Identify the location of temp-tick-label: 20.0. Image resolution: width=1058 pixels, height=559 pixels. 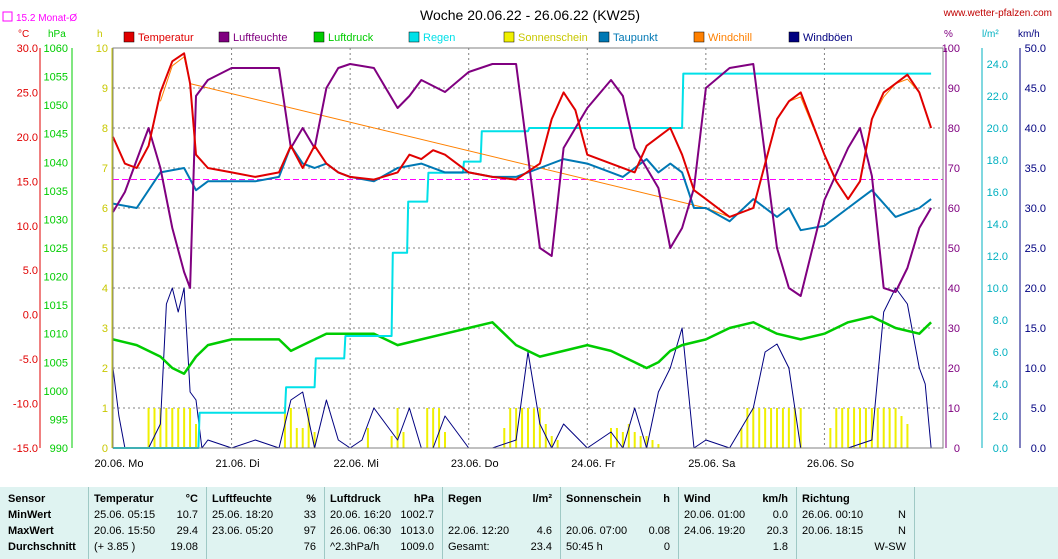
(27, 138).